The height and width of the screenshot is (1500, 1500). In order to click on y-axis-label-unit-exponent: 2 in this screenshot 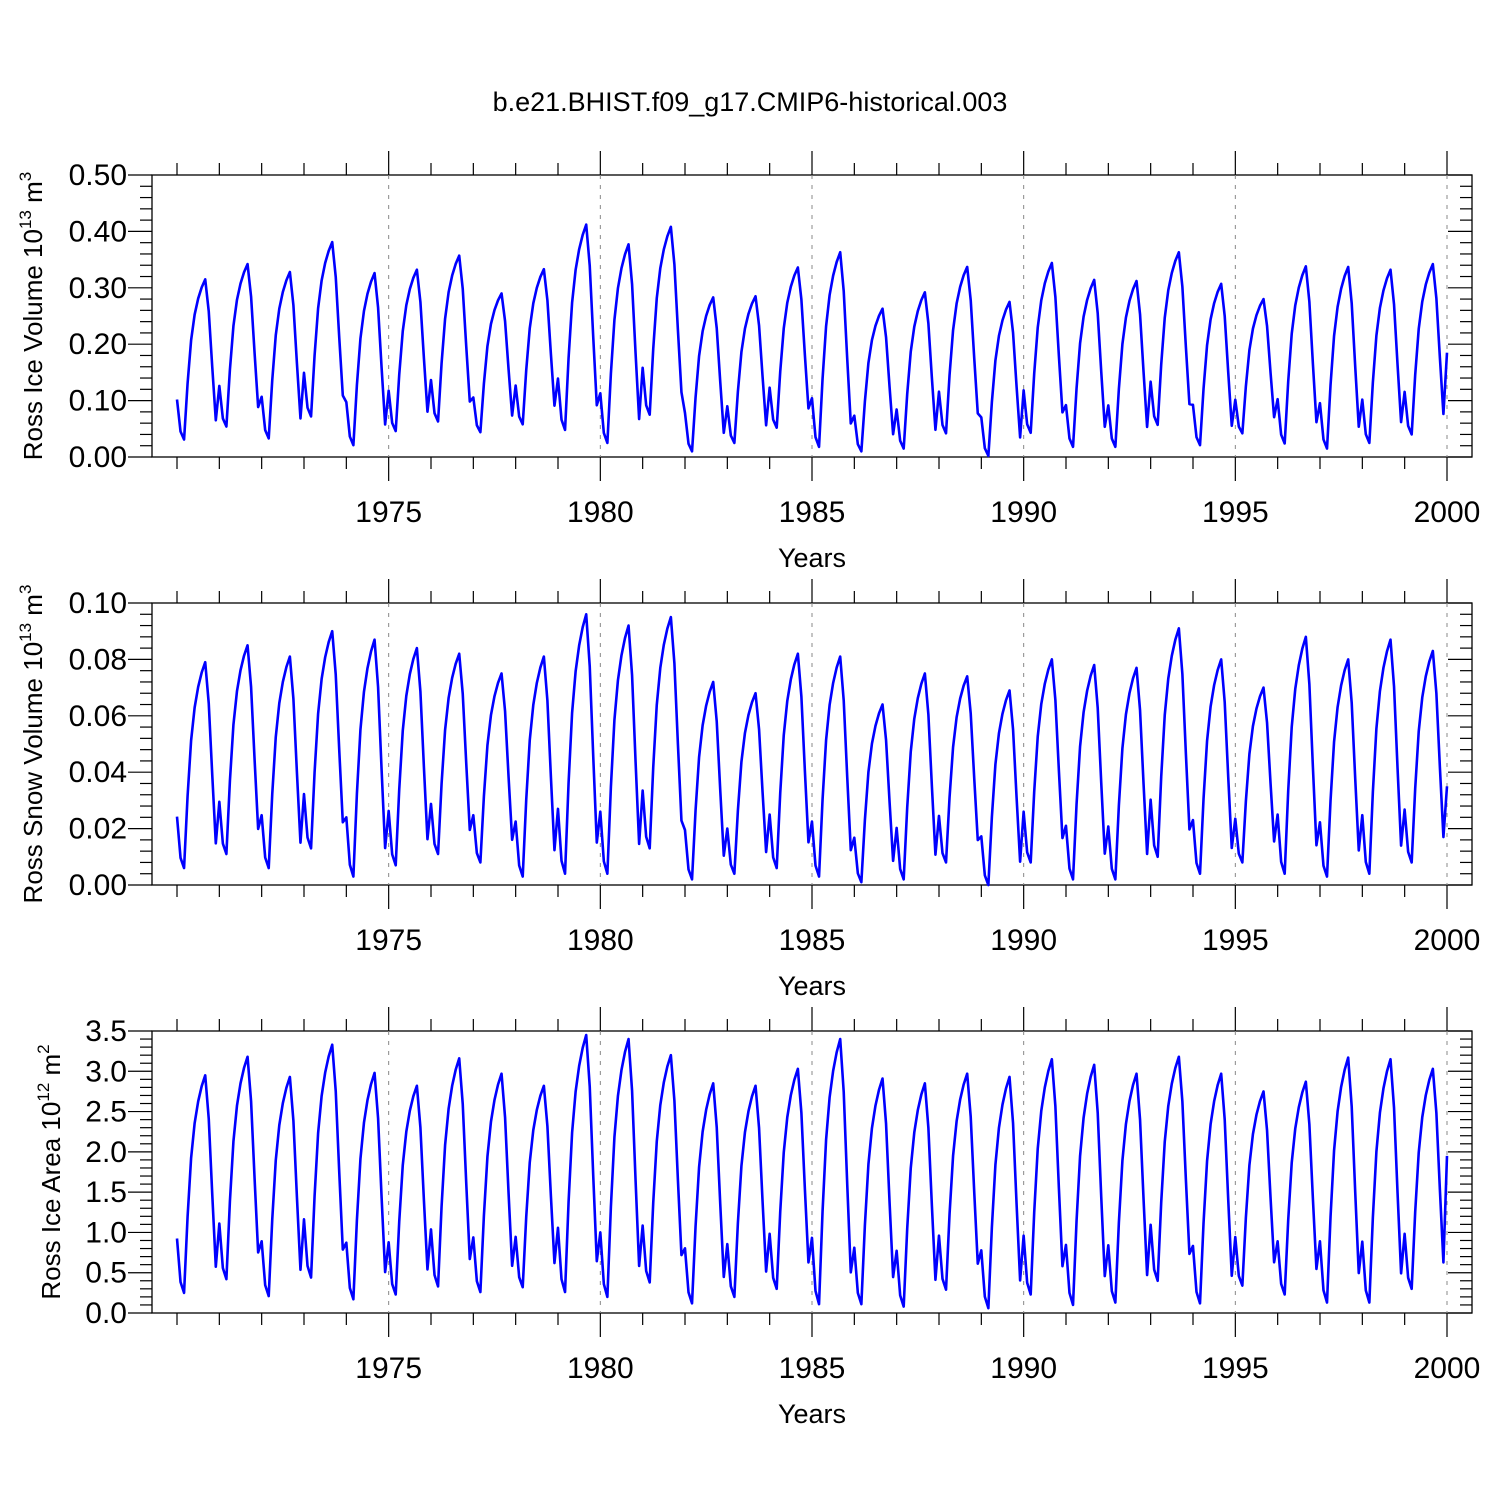, I will do `click(43, 1048)`.